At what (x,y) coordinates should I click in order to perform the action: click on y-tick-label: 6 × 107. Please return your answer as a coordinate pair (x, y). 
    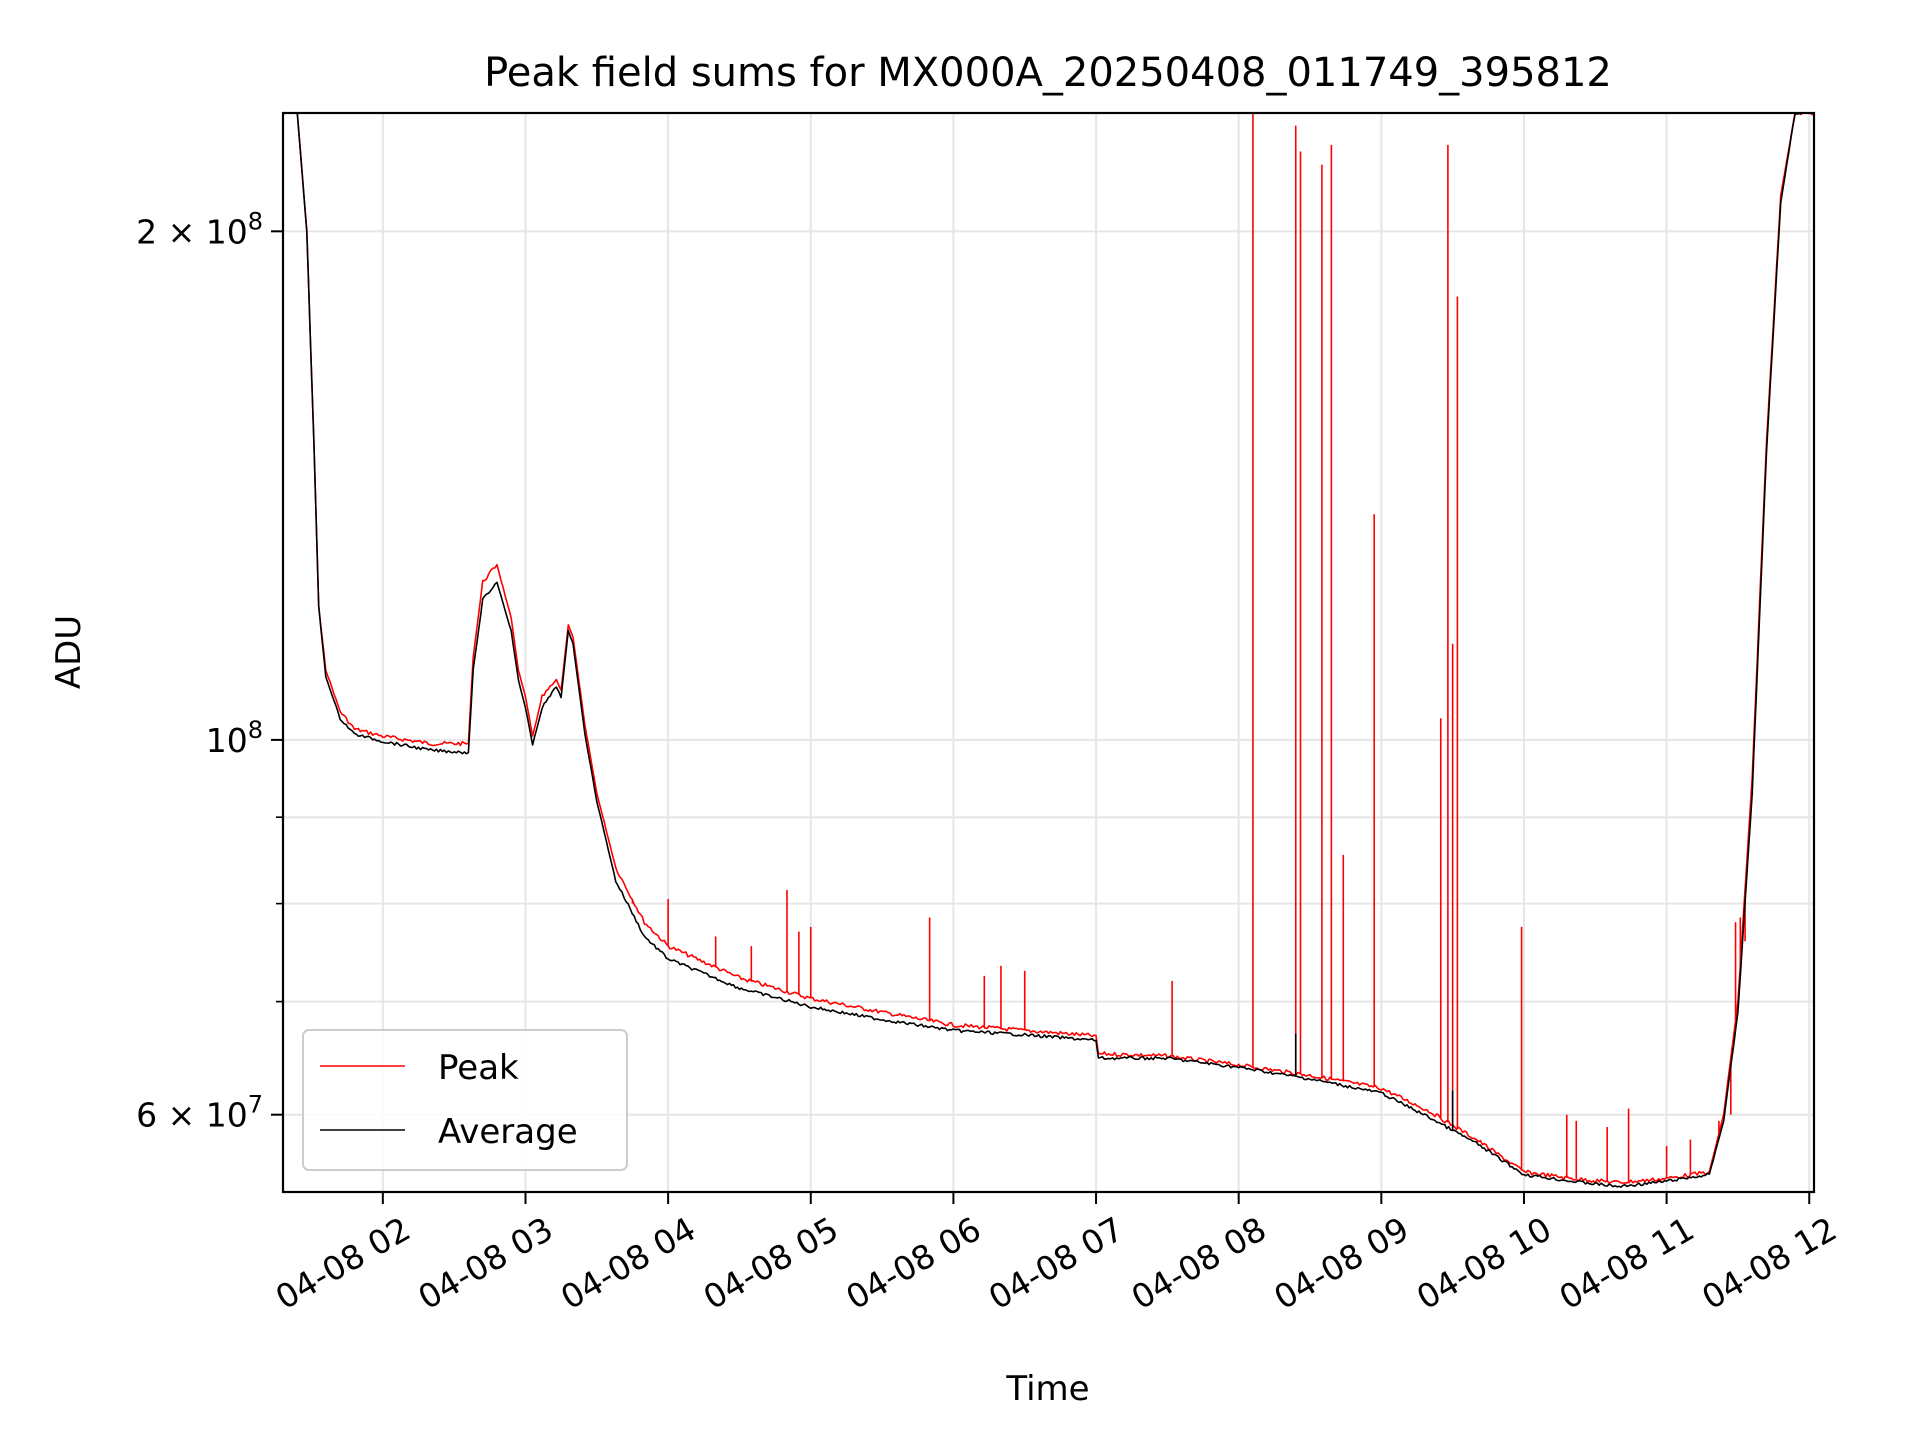
    Looking at the image, I should click on (199, 1113).